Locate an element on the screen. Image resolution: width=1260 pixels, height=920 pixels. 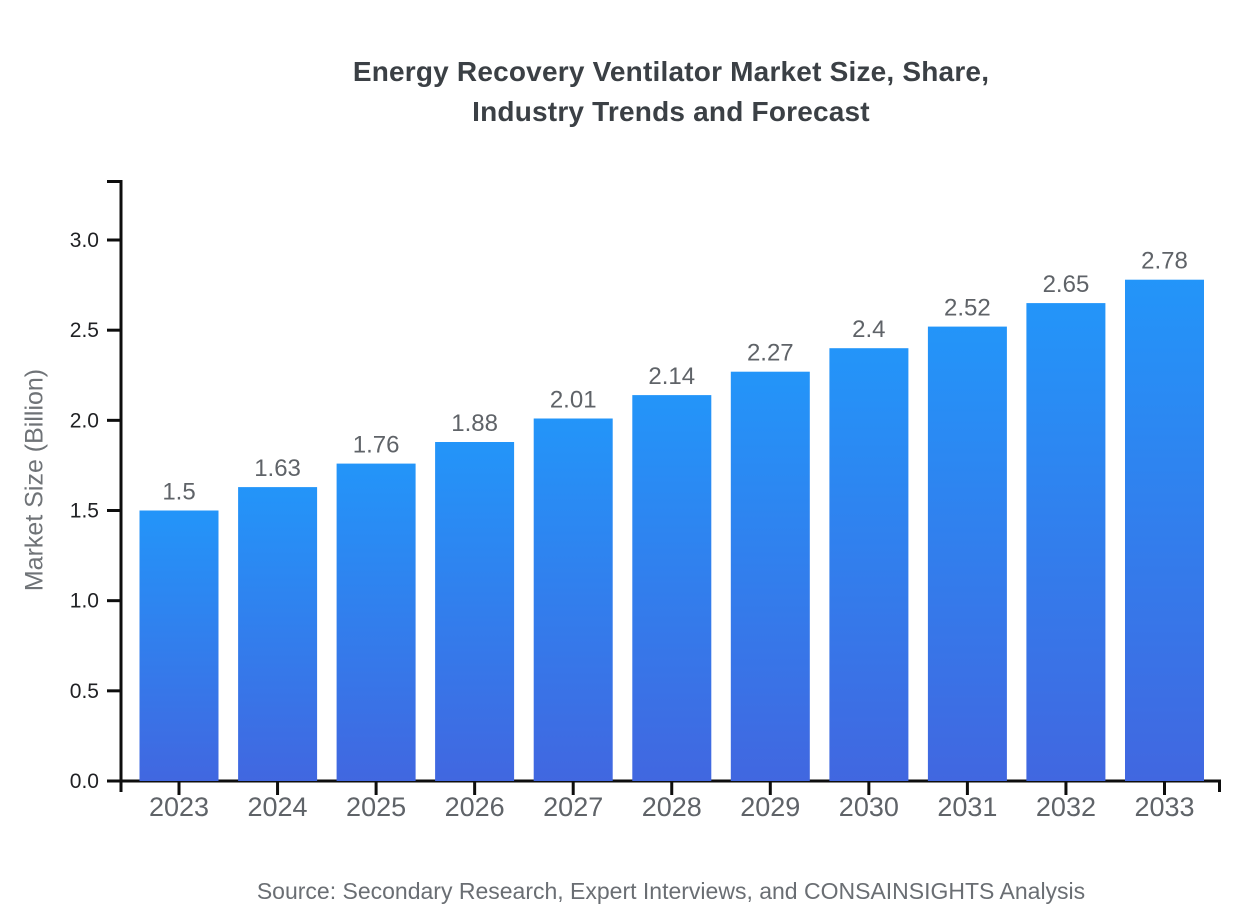
x-tick-label: 2026 is located at coordinates (475, 807).